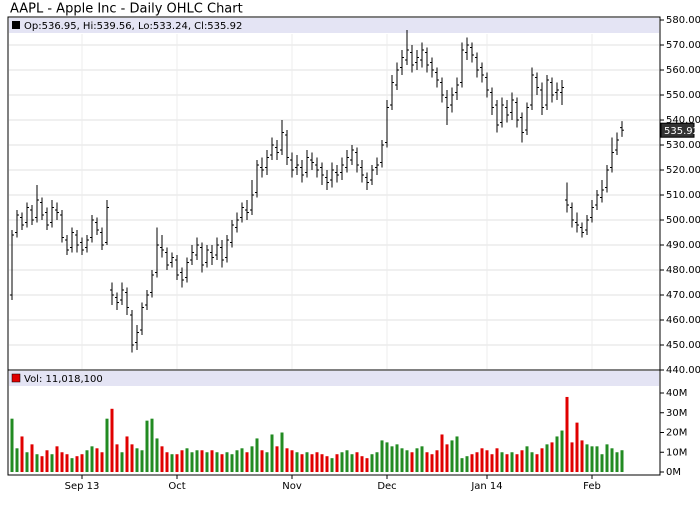 The height and width of the screenshot is (512, 700). What do you see at coordinates (16, 25) in the screenshot?
I see `price-icon` at bounding box center [16, 25].